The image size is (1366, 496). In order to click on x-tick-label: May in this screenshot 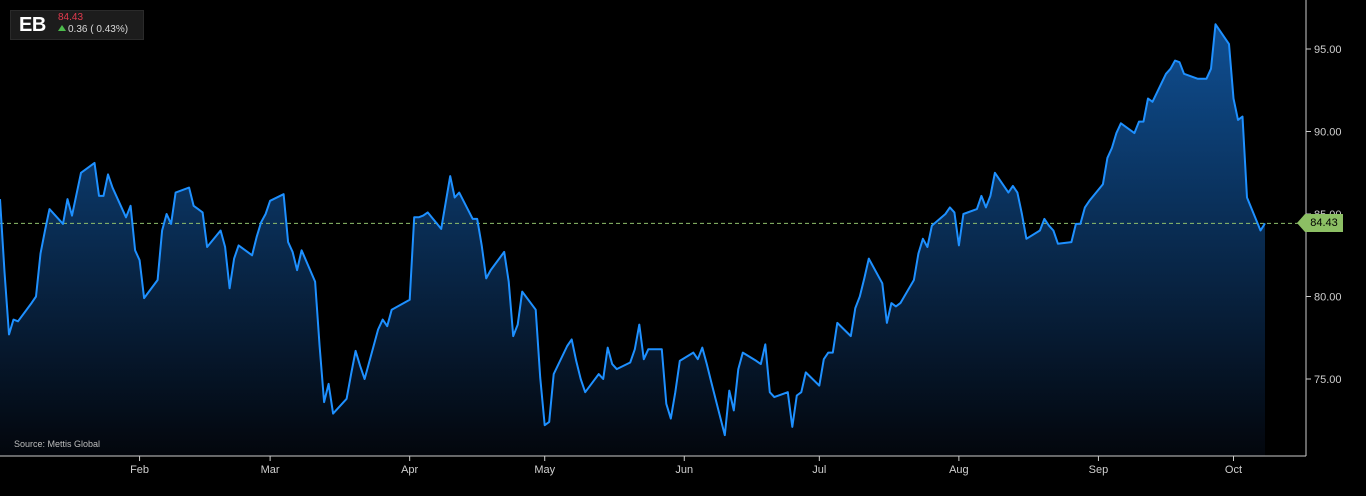, I will do `click(544, 470)`.